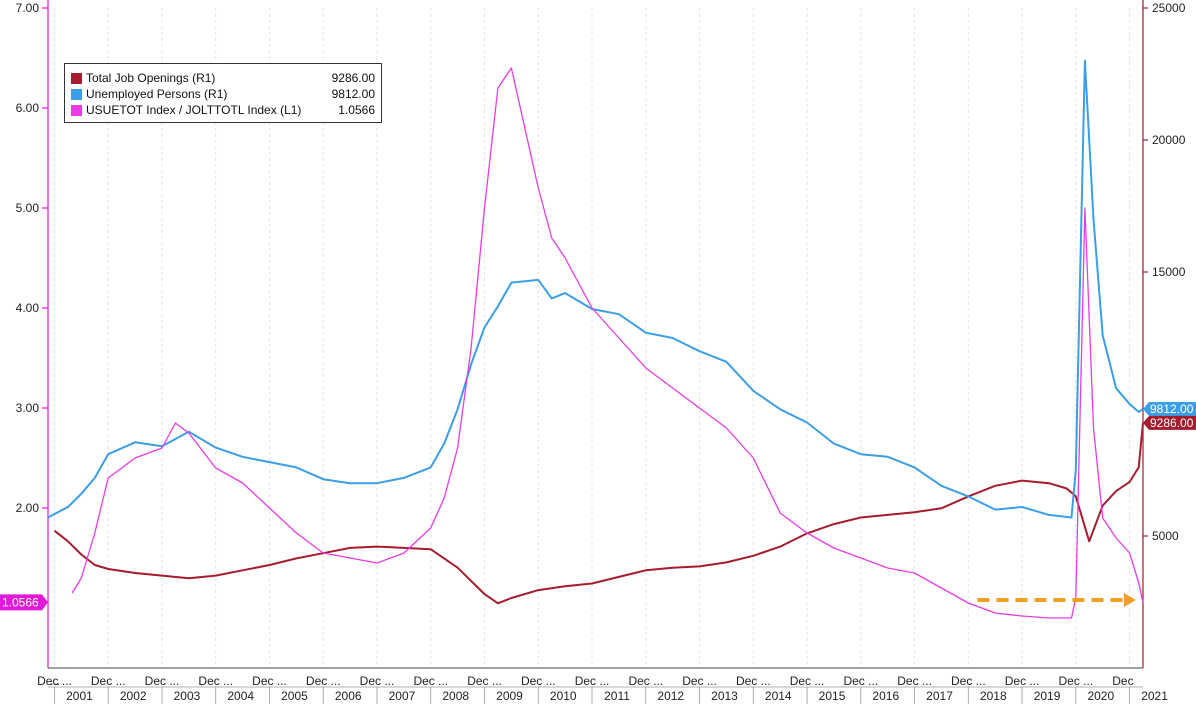 This screenshot has width=1196, height=704. I want to click on year-label: 2005, so click(294, 696).